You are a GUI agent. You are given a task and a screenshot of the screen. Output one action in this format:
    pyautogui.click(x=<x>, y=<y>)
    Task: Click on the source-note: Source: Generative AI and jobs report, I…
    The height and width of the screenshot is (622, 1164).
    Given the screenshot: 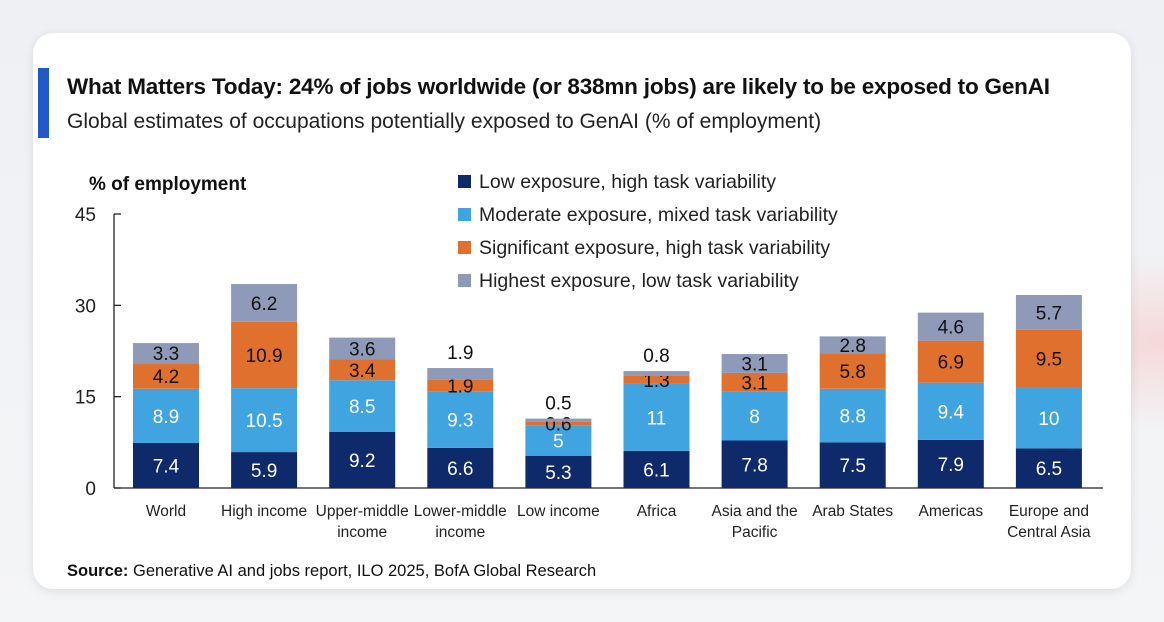 What is the action you would take?
    pyautogui.click(x=331, y=571)
    